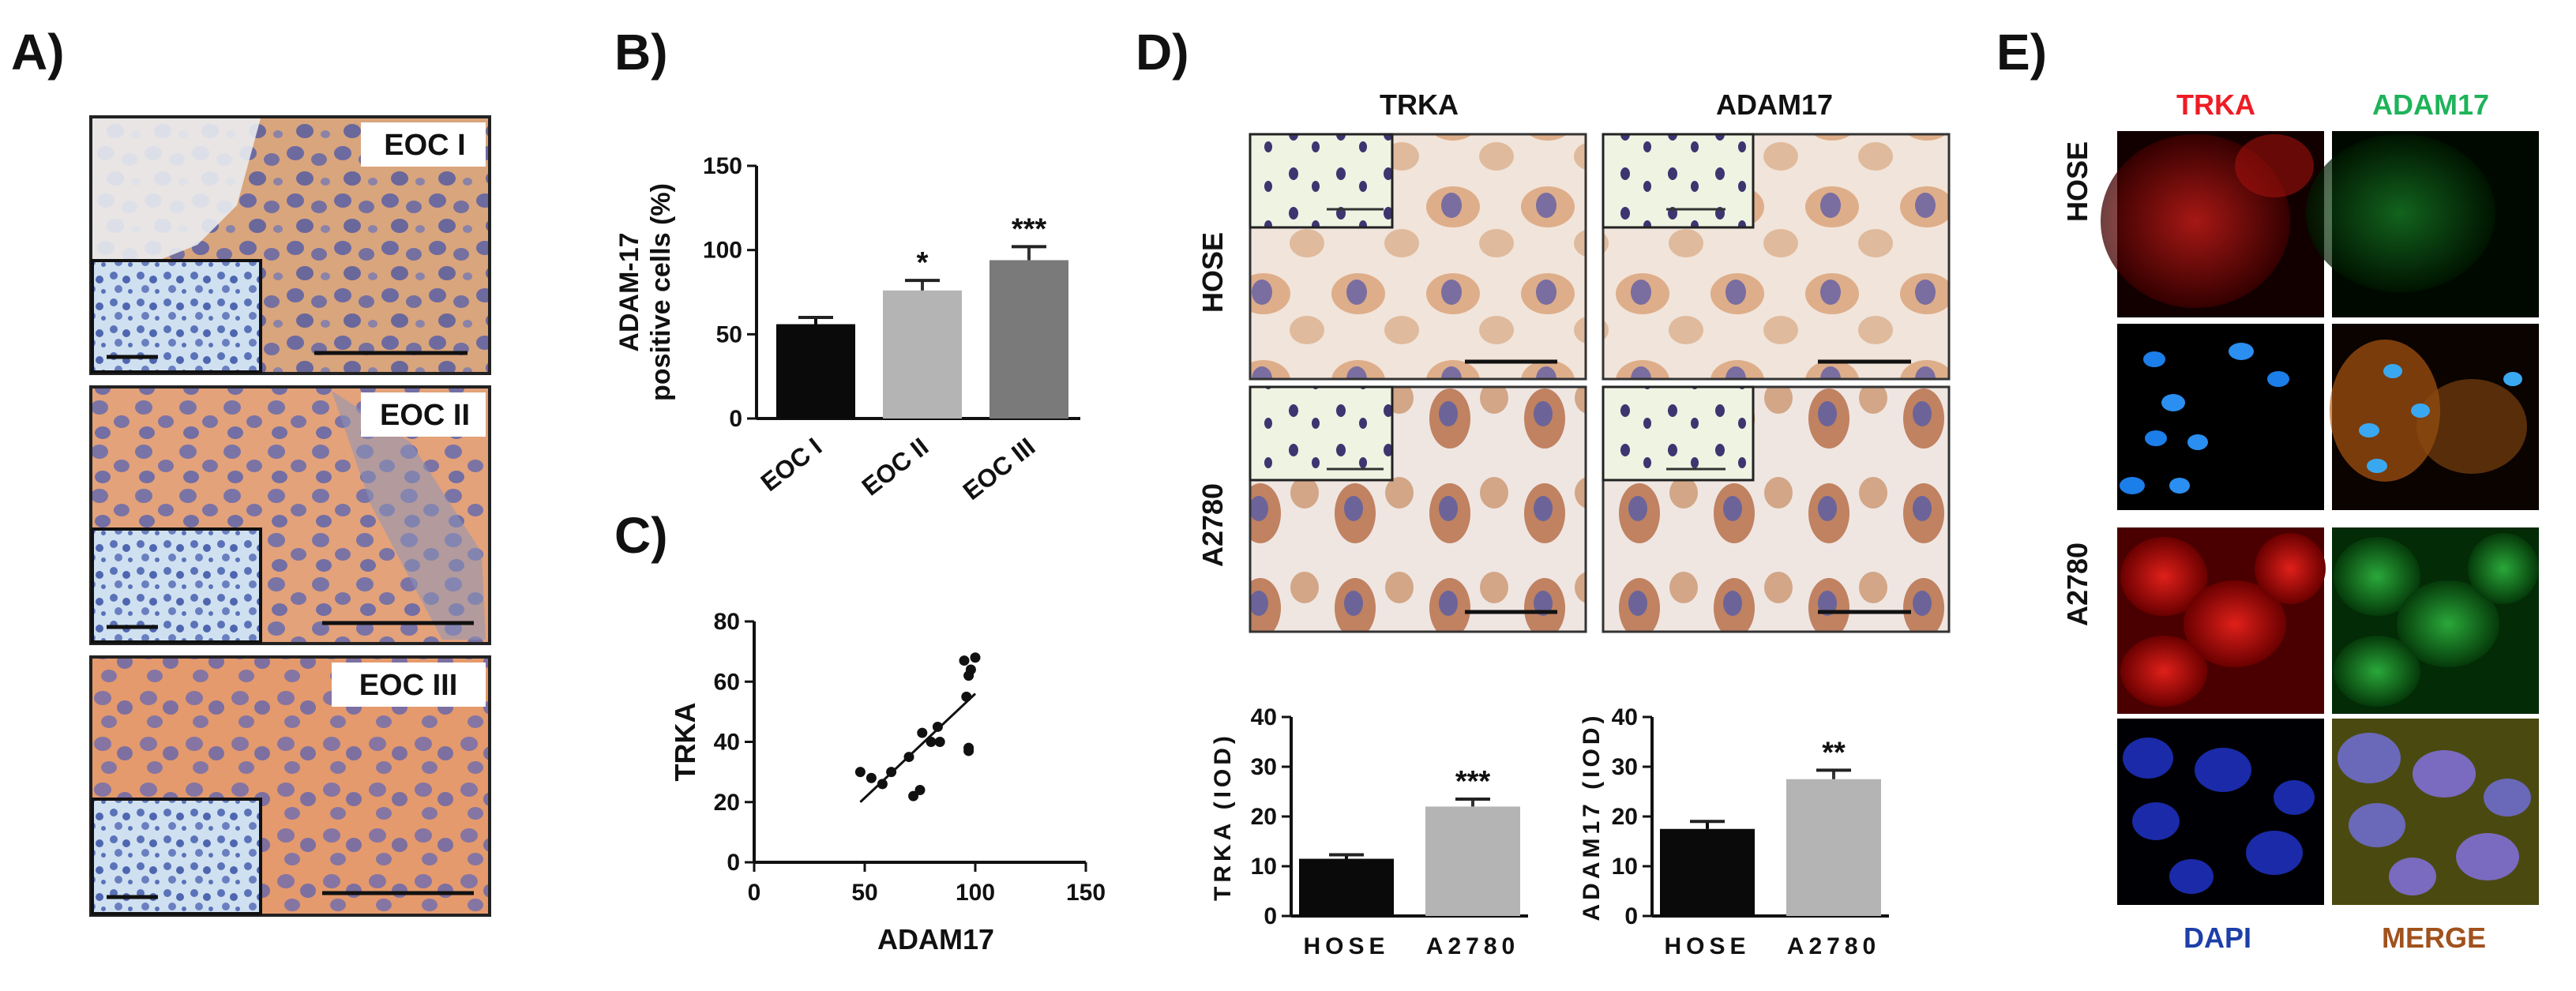  I want to click on e-row-title-a2780: A2780, so click(2077, 584).